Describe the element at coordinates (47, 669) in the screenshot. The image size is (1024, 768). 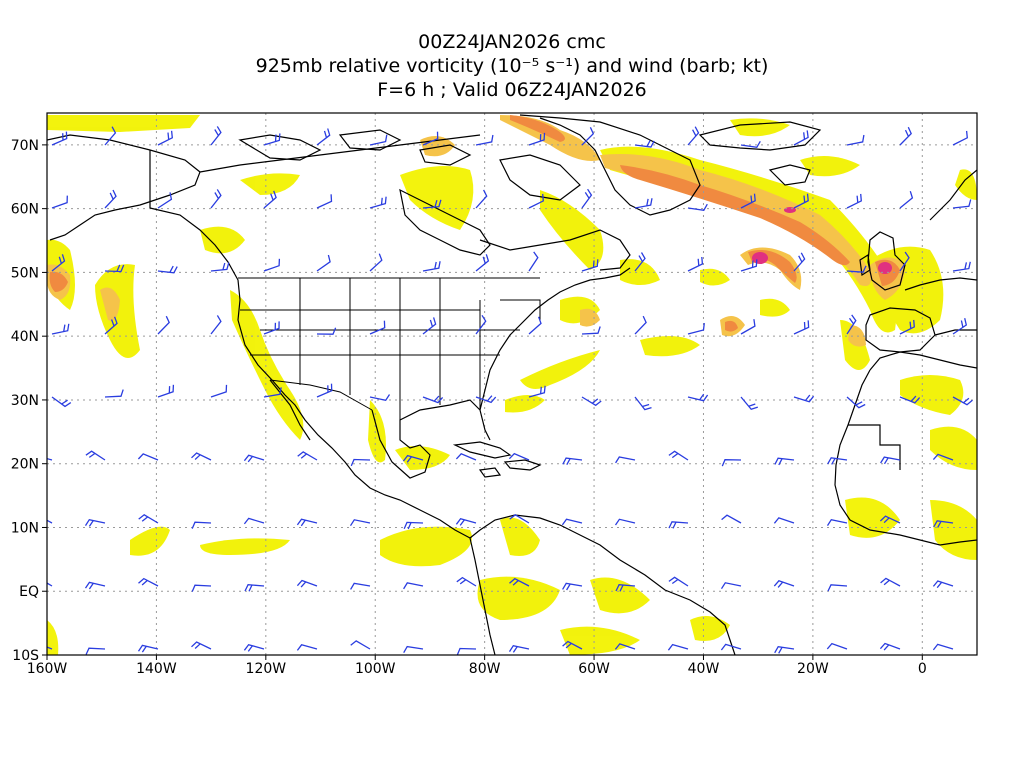
I see `x-tick-label: 160W` at that location.